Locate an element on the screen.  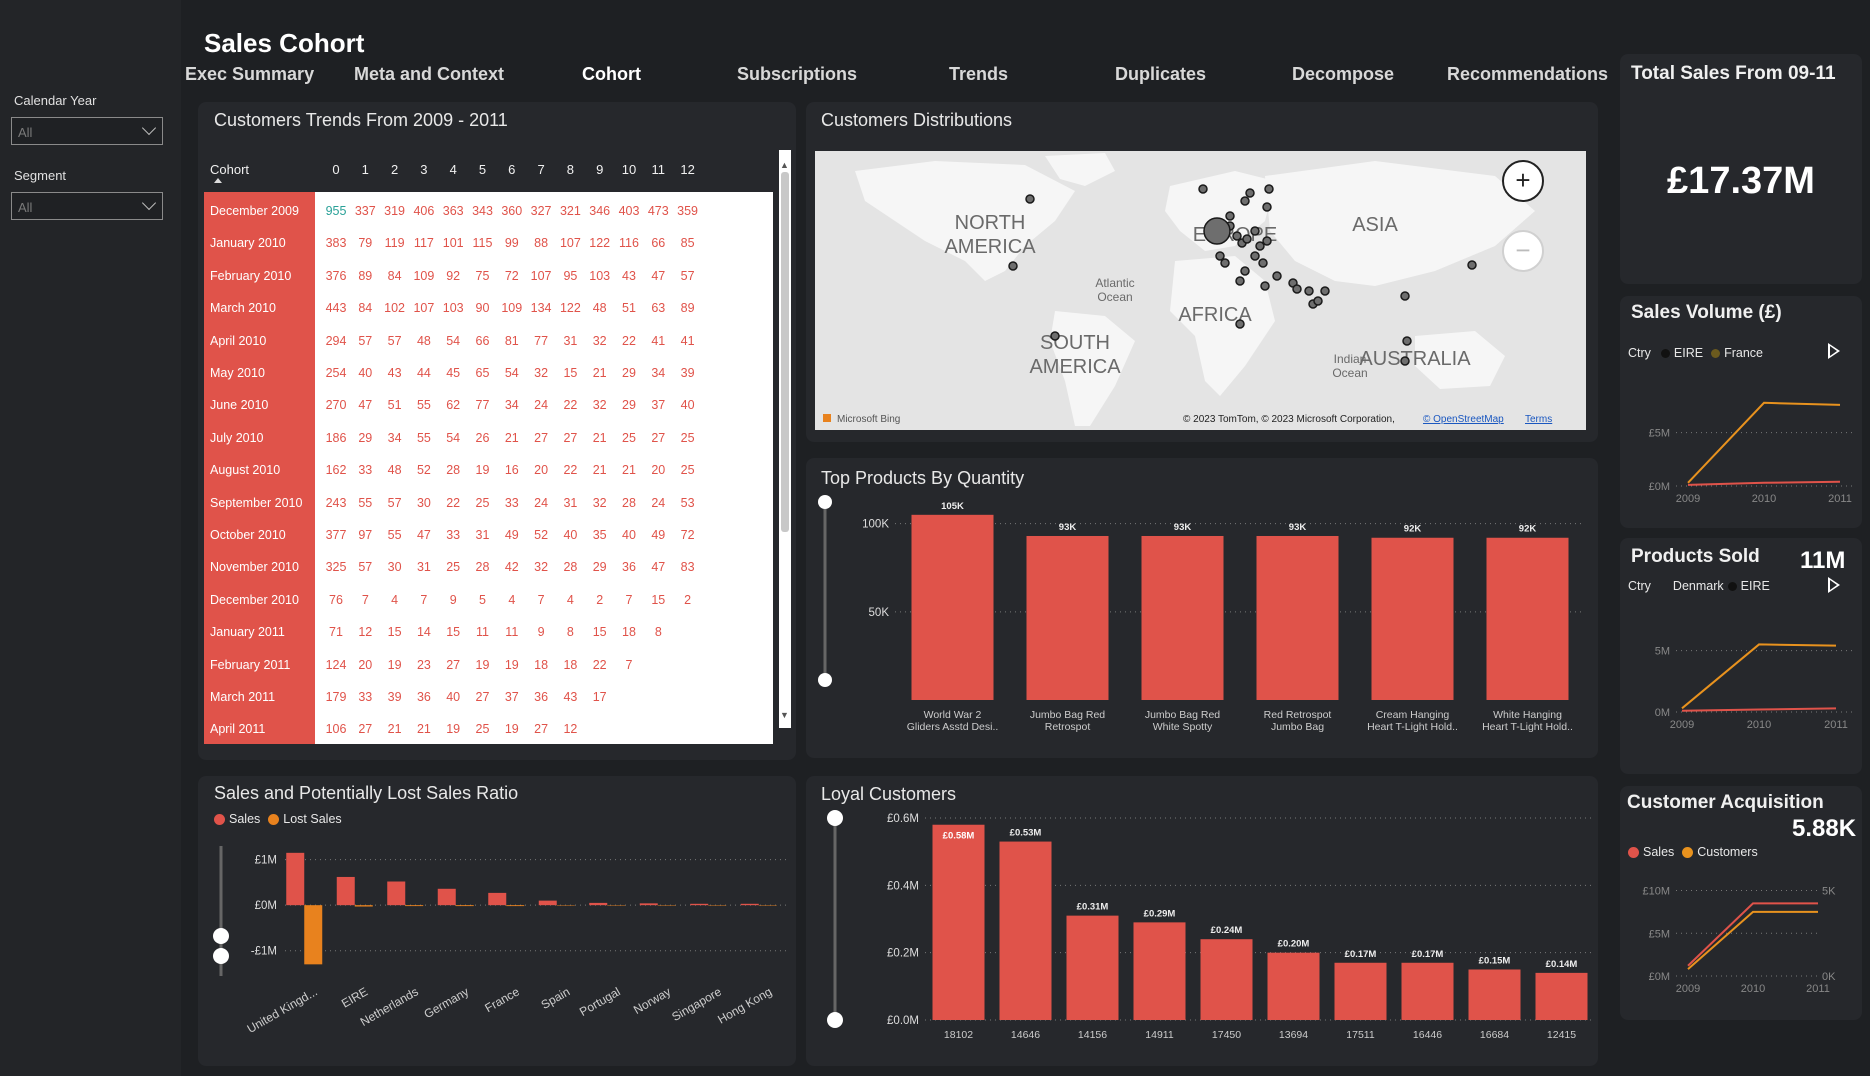
cohort-cell: 383 is located at coordinates (336, 243).